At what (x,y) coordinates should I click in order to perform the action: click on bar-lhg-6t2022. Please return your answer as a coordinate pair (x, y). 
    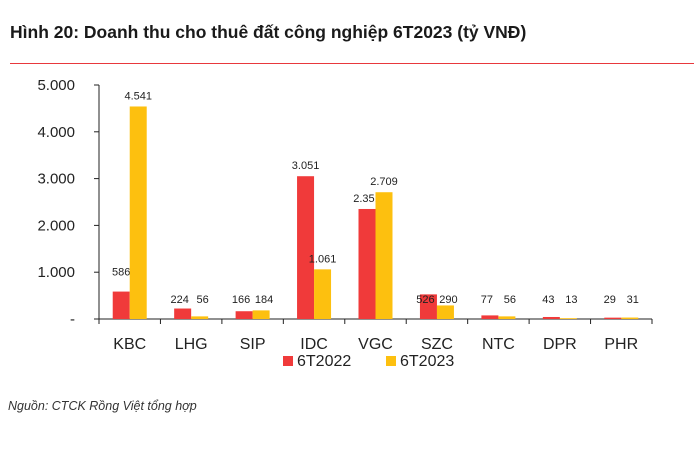
    Looking at the image, I should click on (183, 313).